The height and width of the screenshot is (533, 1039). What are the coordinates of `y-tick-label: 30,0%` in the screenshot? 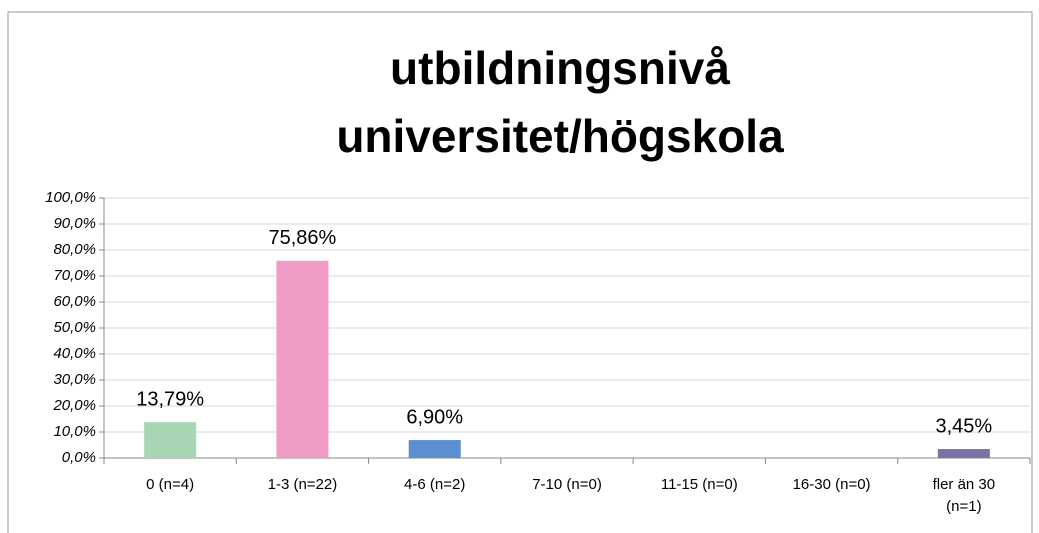 It's located at (74, 379).